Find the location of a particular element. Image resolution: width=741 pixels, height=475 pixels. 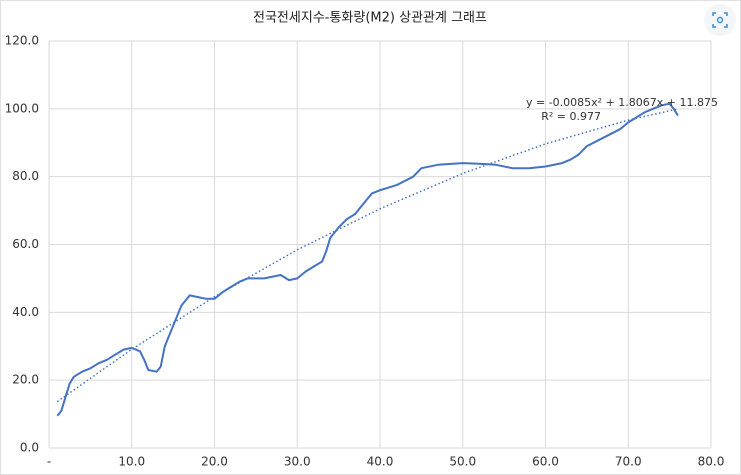

y-tick-label: 120.0 is located at coordinates (22, 41).